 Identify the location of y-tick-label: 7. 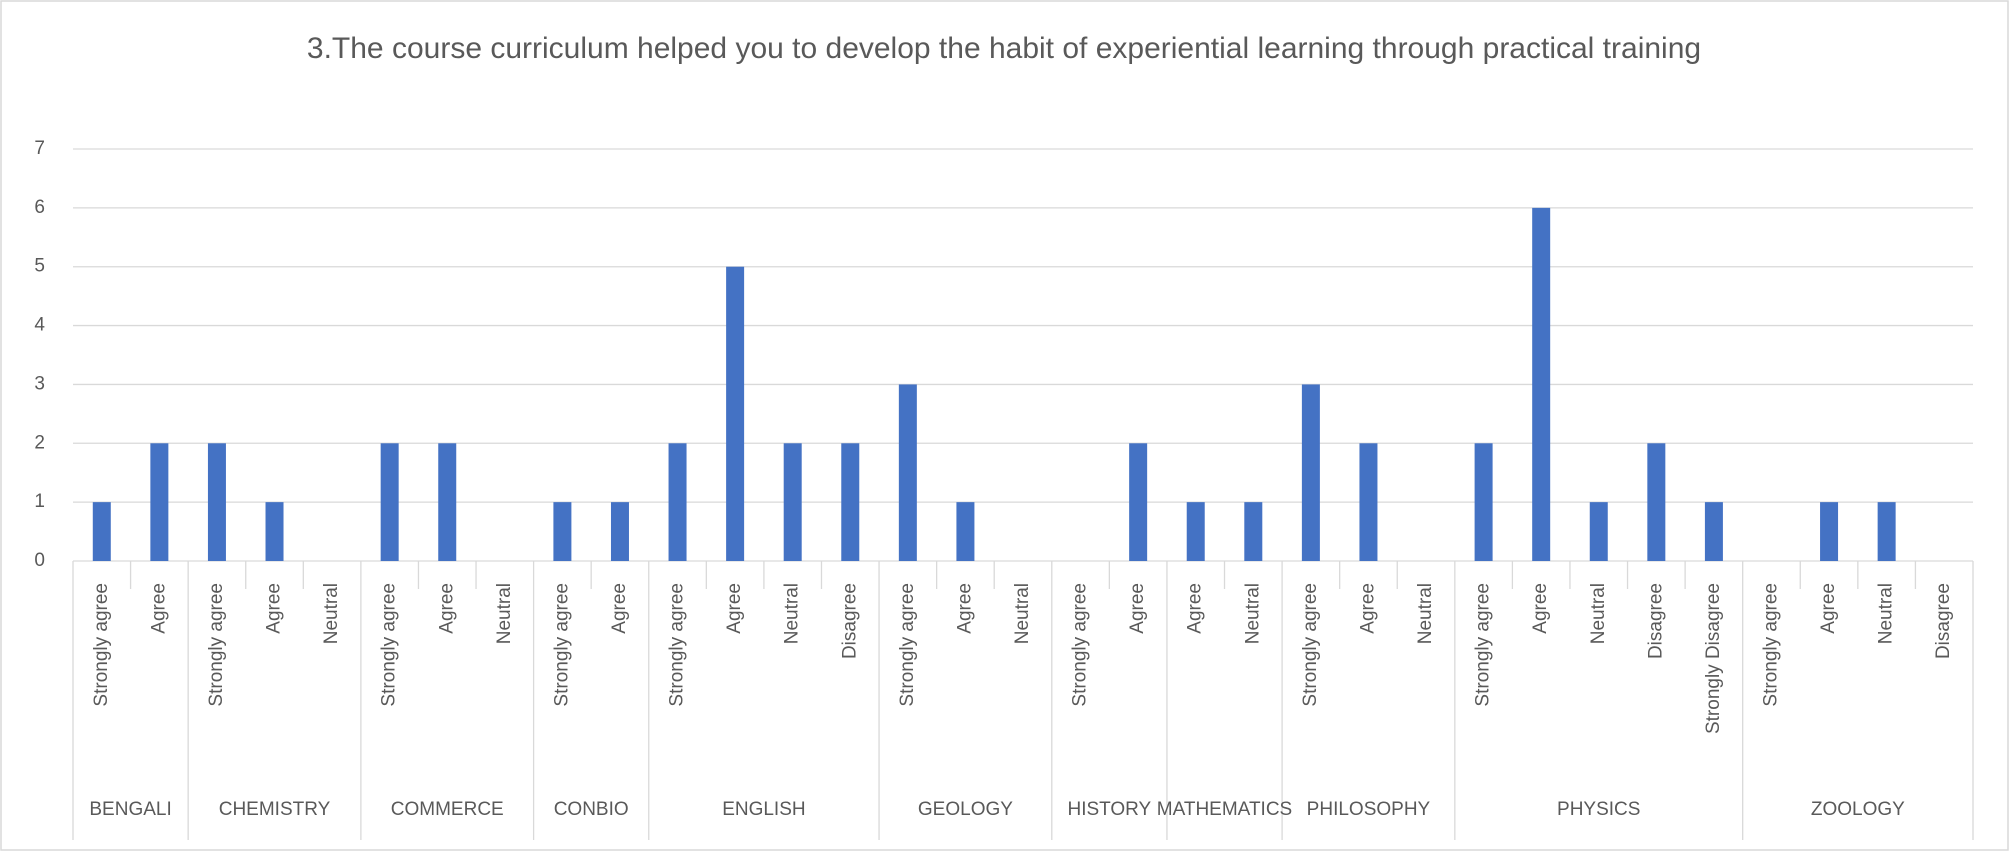
(39, 148).